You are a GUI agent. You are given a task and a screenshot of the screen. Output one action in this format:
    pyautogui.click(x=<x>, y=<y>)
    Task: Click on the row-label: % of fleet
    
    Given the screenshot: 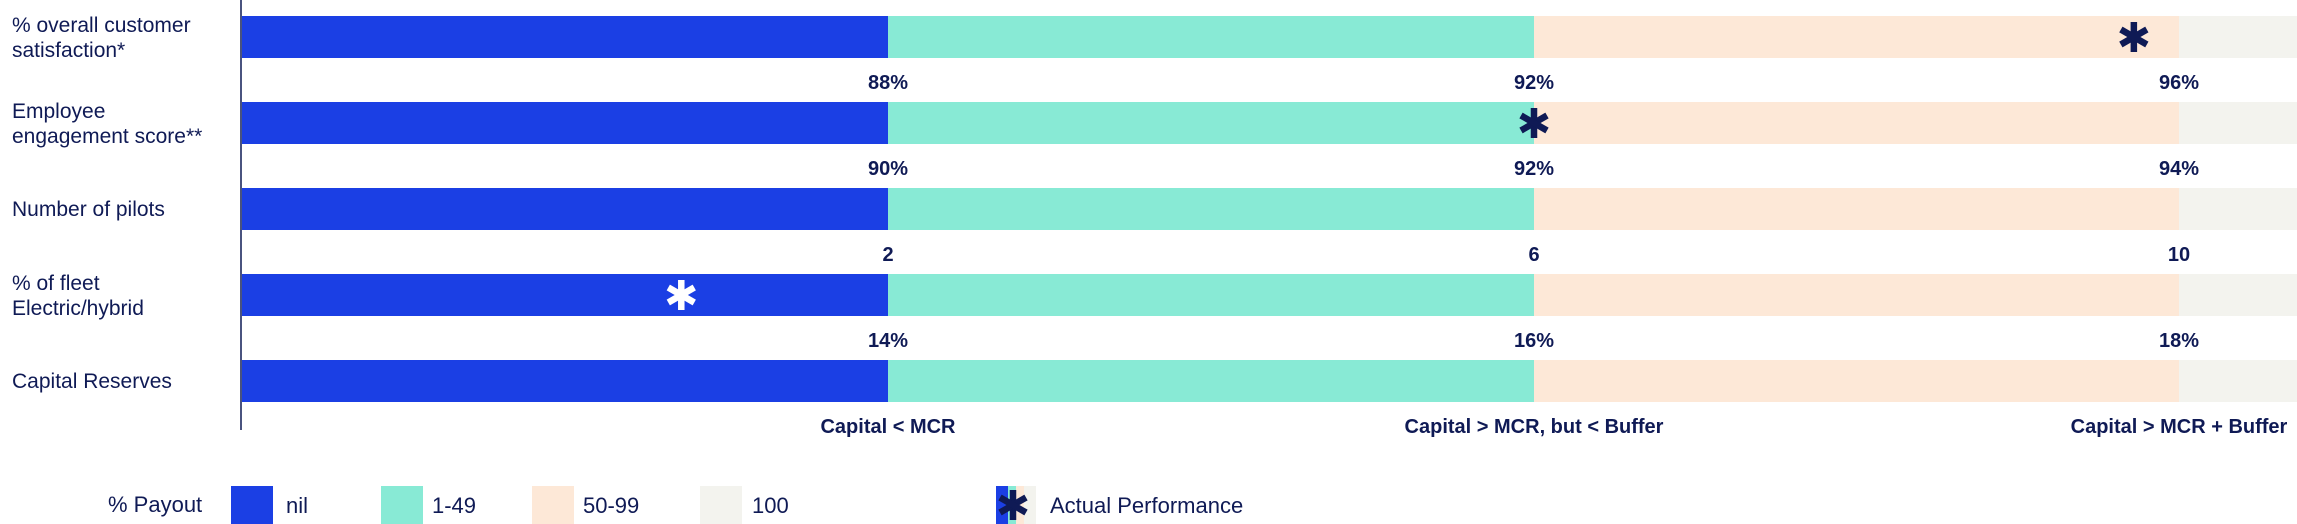 What is the action you would take?
    pyautogui.click(x=56, y=283)
    